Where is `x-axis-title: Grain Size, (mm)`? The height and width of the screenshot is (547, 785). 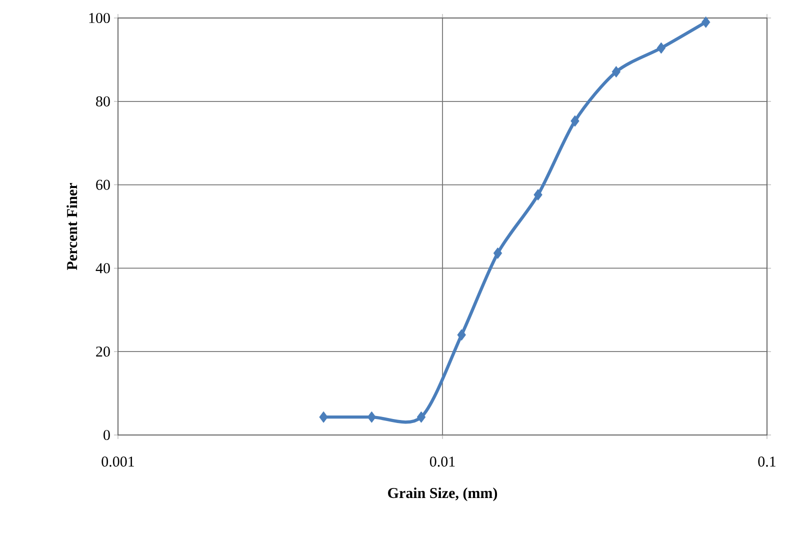
x-axis-title: Grain Size, (mm) is located at coordinates (443, 495).